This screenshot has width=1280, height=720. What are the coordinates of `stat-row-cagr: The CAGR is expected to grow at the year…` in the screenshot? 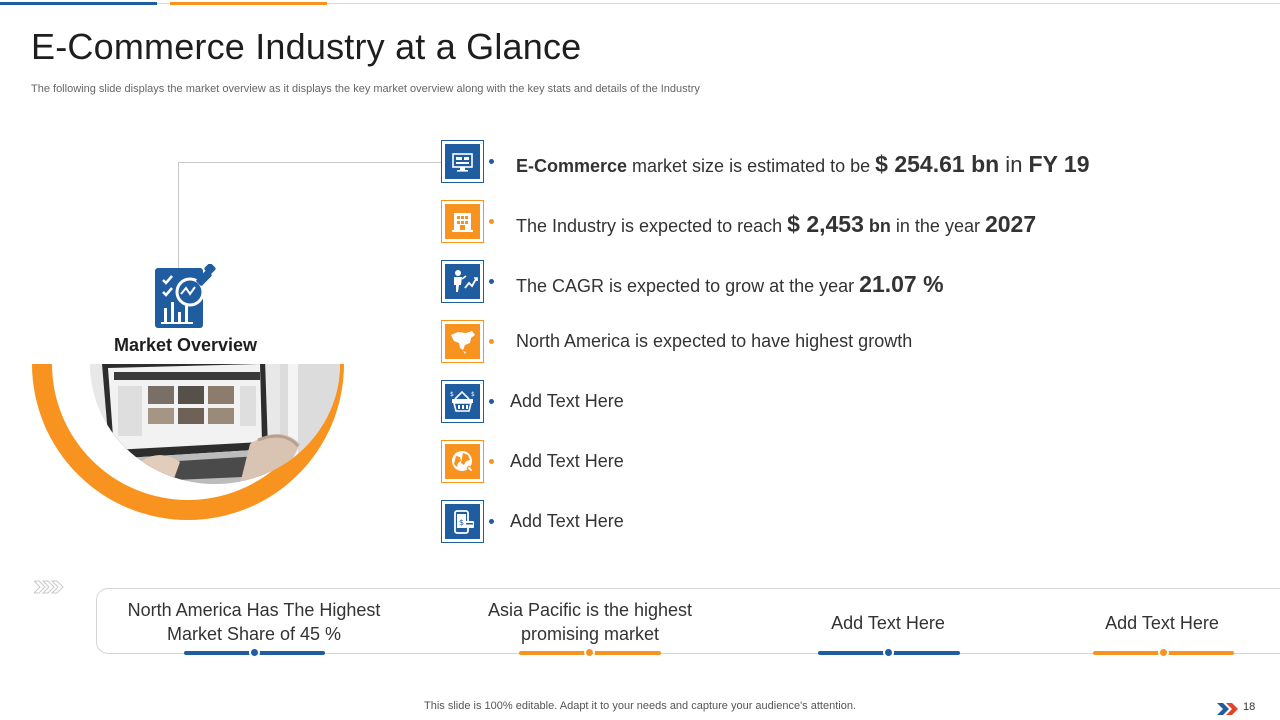 It's located at (841, 282).